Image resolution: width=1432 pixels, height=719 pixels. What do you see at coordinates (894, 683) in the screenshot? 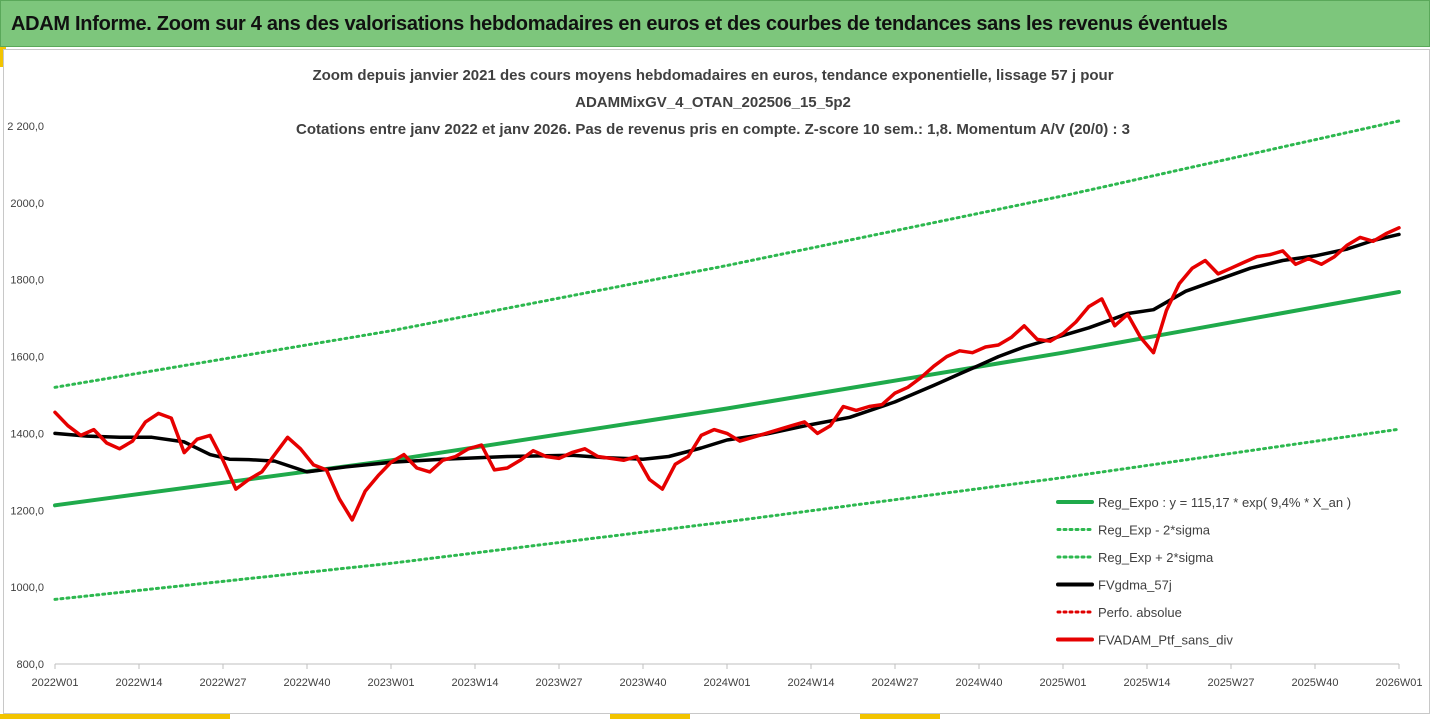
I see `x-tick-label: 2024W27` at bounding box center [894, 683].